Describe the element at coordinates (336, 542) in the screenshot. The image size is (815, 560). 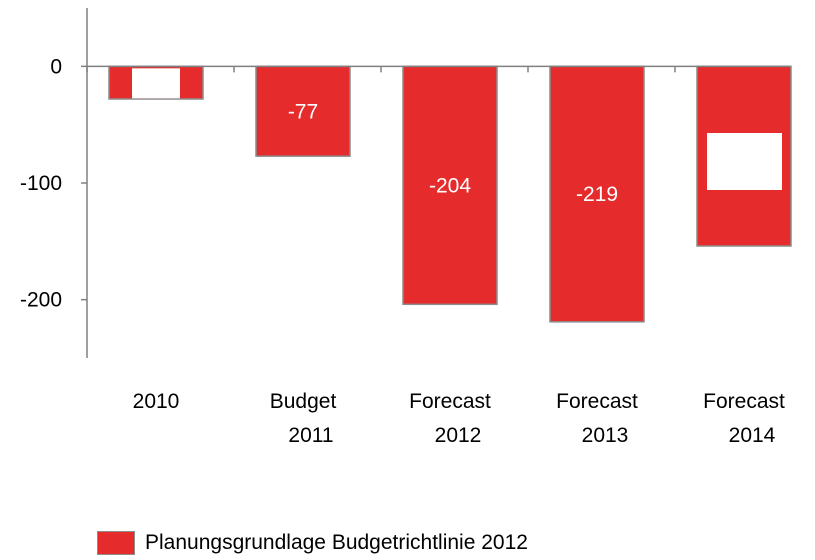
I see `legend-label: Planungsgrundlage Budgetrichtlinie 2012` at that location.